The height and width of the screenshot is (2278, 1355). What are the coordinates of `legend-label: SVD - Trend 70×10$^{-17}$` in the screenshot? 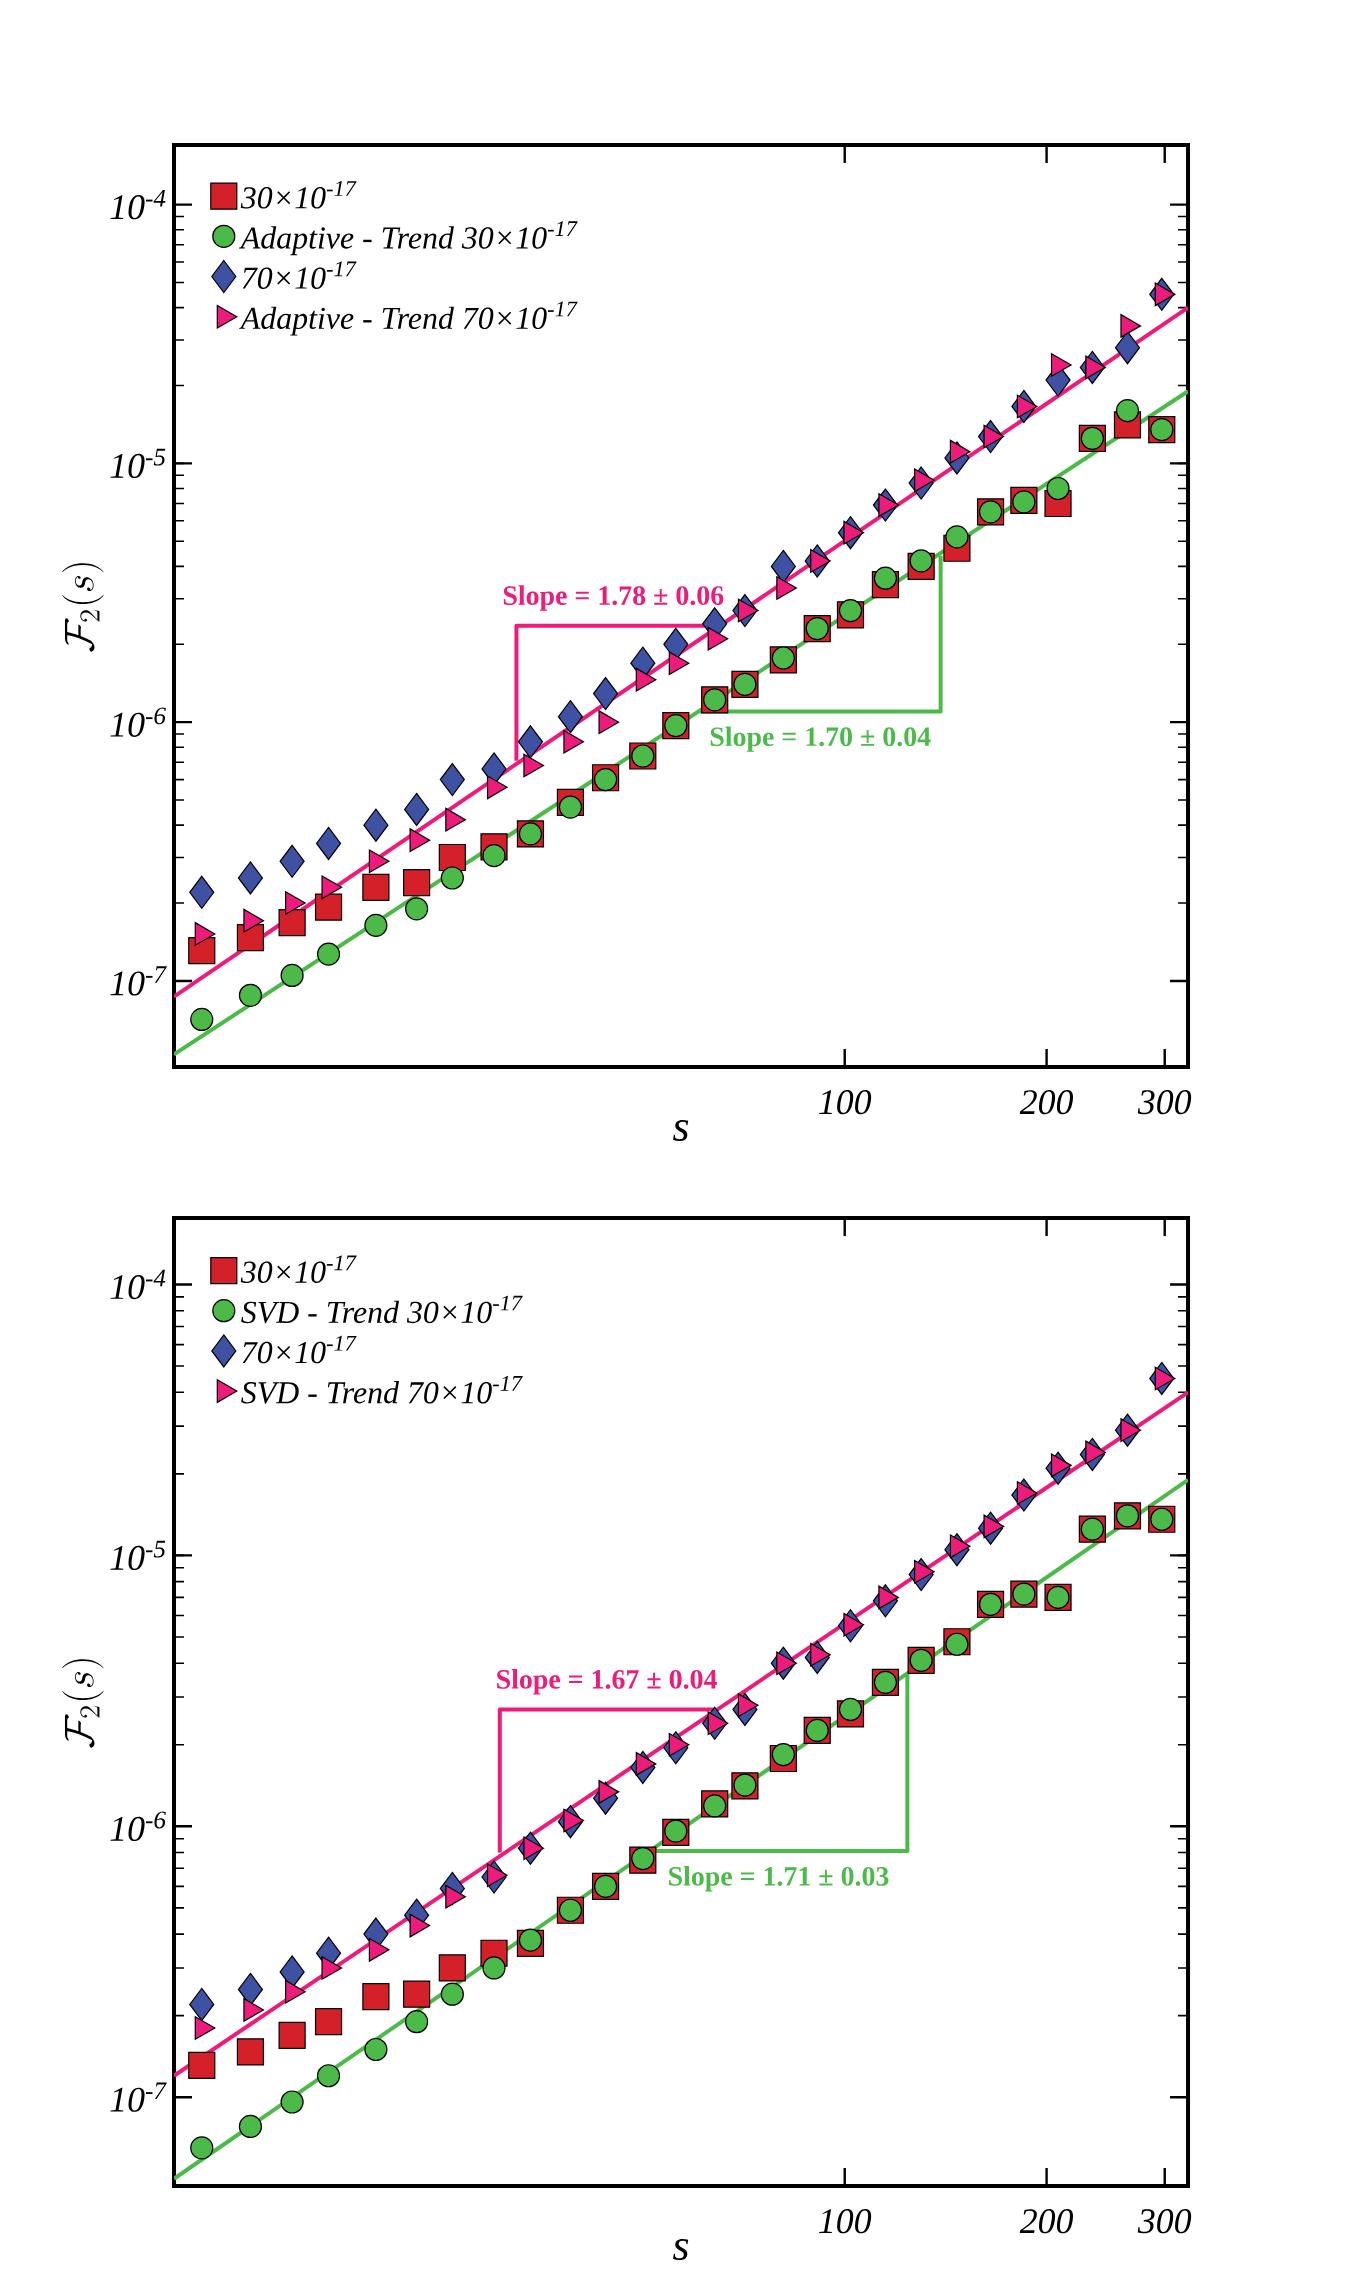 It's located at (382, 1390).